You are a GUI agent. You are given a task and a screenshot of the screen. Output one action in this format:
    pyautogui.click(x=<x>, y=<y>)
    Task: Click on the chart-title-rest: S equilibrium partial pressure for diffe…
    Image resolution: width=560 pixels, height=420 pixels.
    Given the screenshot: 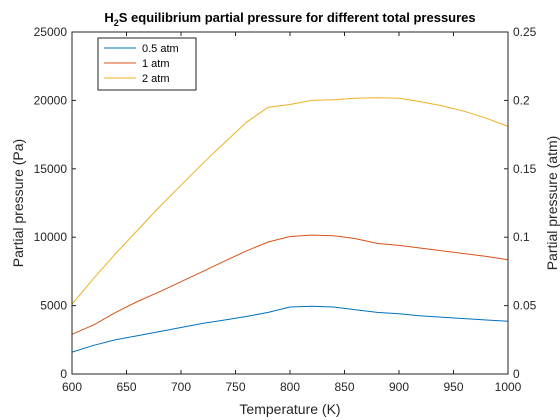 What is the action you would take?
    pyautogui.click(x=297, y=17)
    